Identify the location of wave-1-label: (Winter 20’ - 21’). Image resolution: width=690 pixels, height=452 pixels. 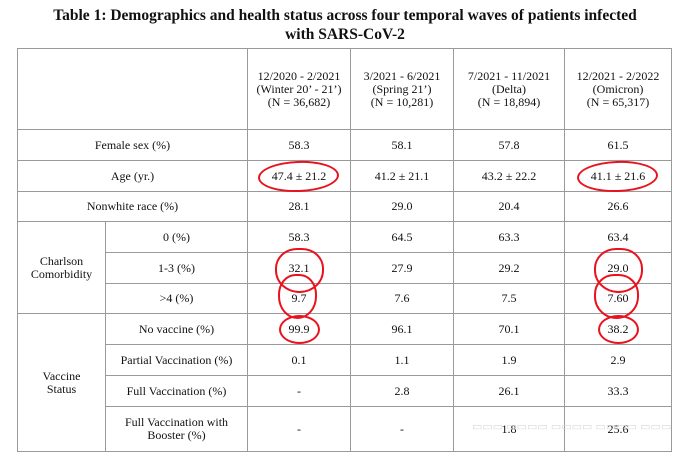
(299, 88).